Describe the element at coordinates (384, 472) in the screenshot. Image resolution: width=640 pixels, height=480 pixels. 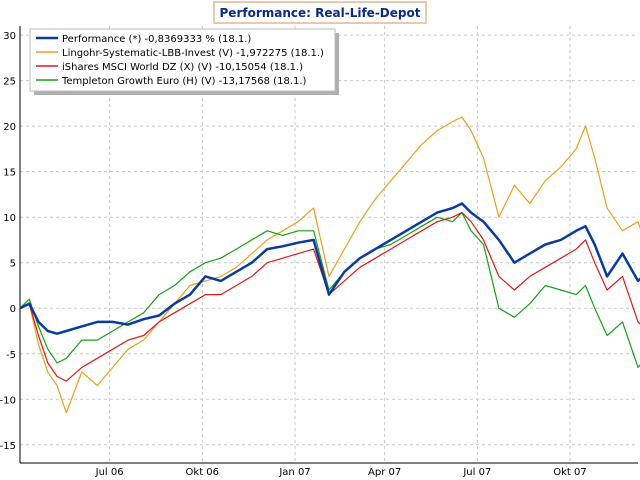
I see `x-tick-label: Apr 07` at that location.